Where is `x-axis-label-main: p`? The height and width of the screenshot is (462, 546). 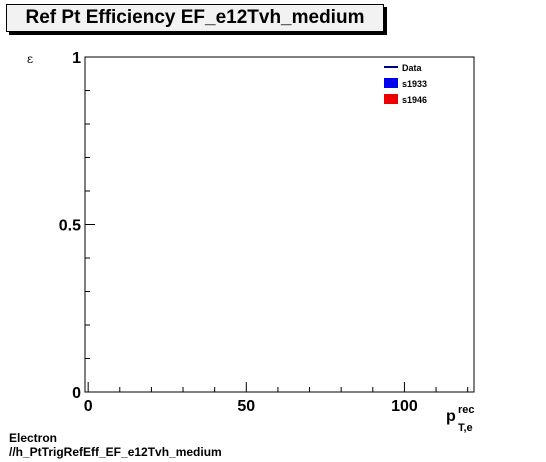
x-axis-label-main: p is located at coordinates (451, 416).